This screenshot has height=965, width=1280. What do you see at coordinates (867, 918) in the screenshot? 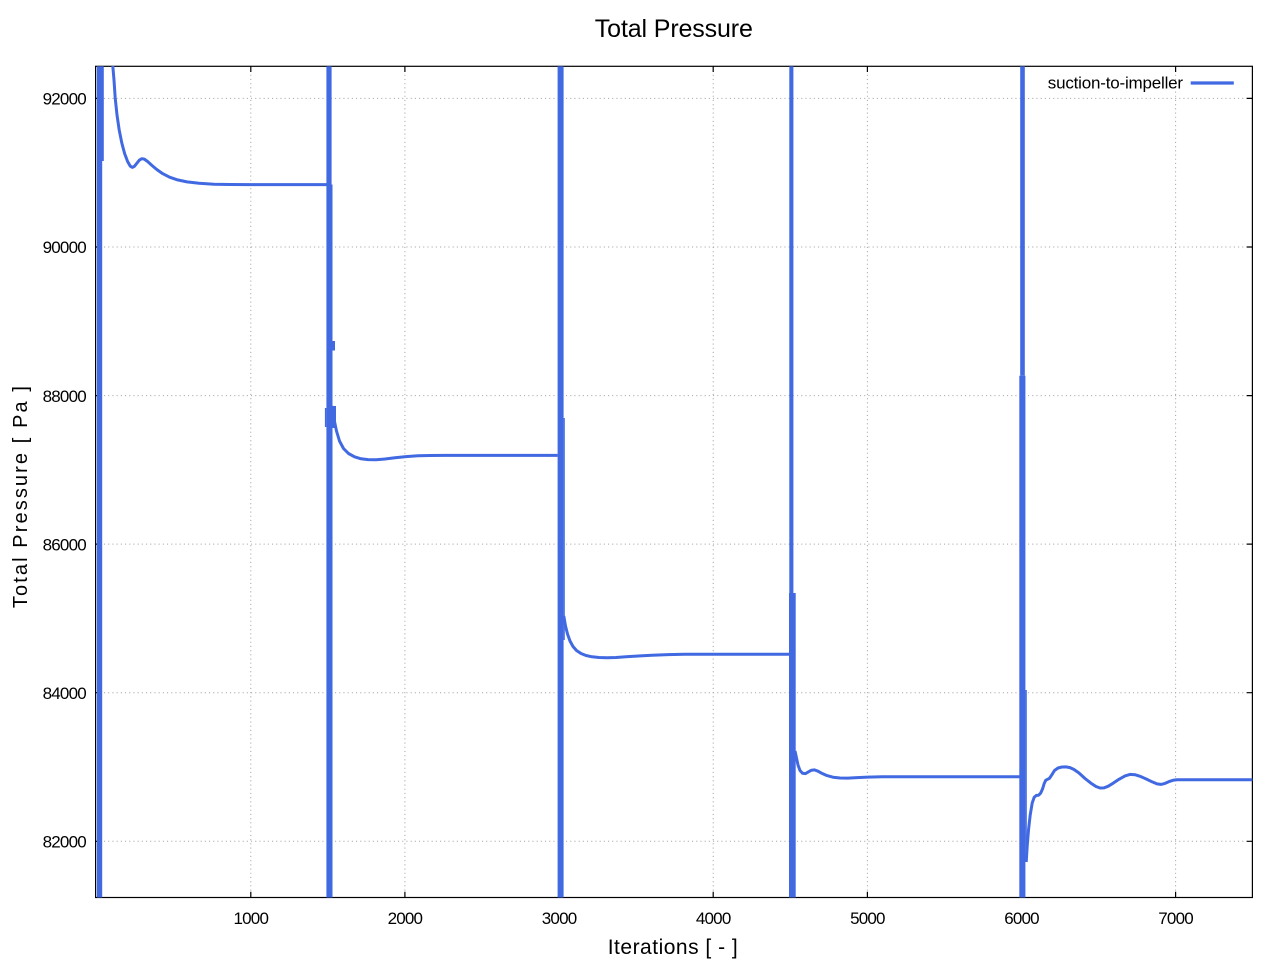
I see `svg-text: 5000` at bounding box center [867, 918].